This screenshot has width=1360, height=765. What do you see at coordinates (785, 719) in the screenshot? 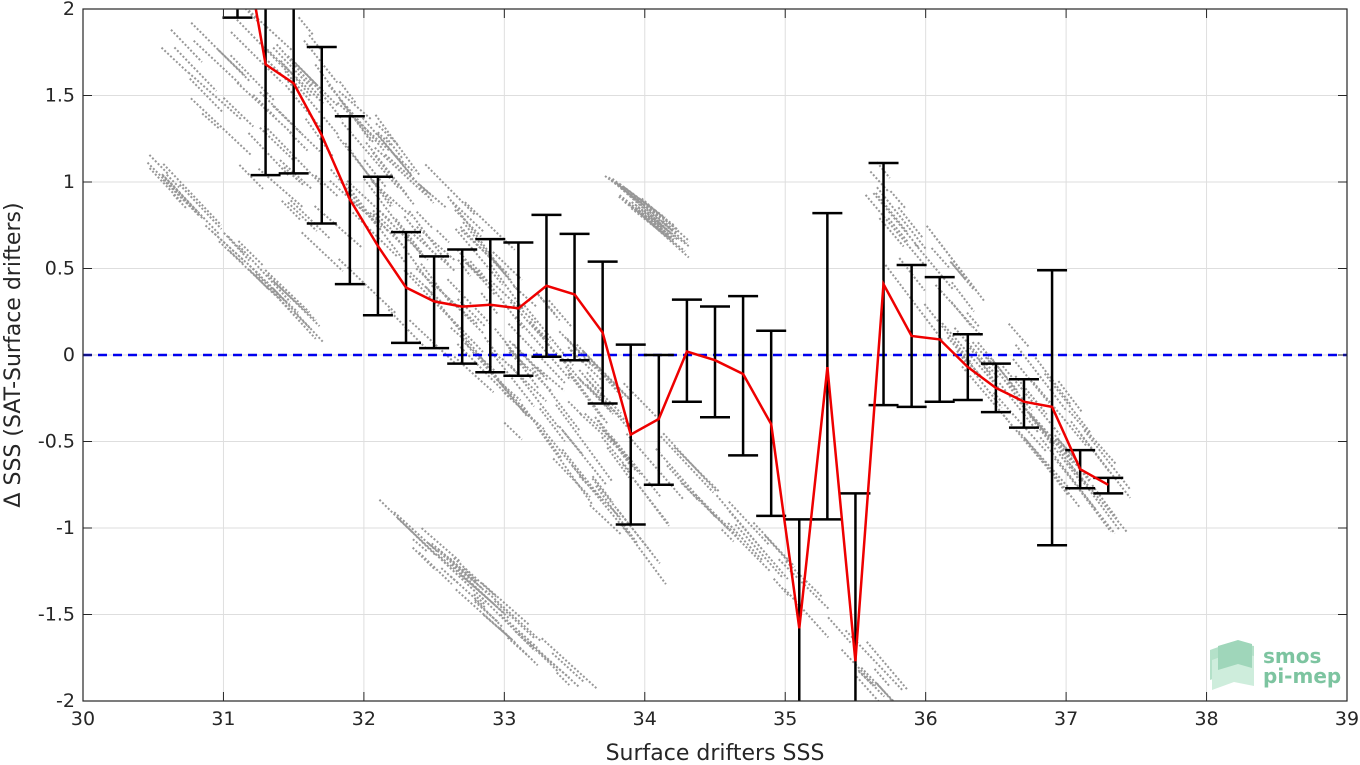
I see `x-tick-label: 35` at bounding box center [785, 719].